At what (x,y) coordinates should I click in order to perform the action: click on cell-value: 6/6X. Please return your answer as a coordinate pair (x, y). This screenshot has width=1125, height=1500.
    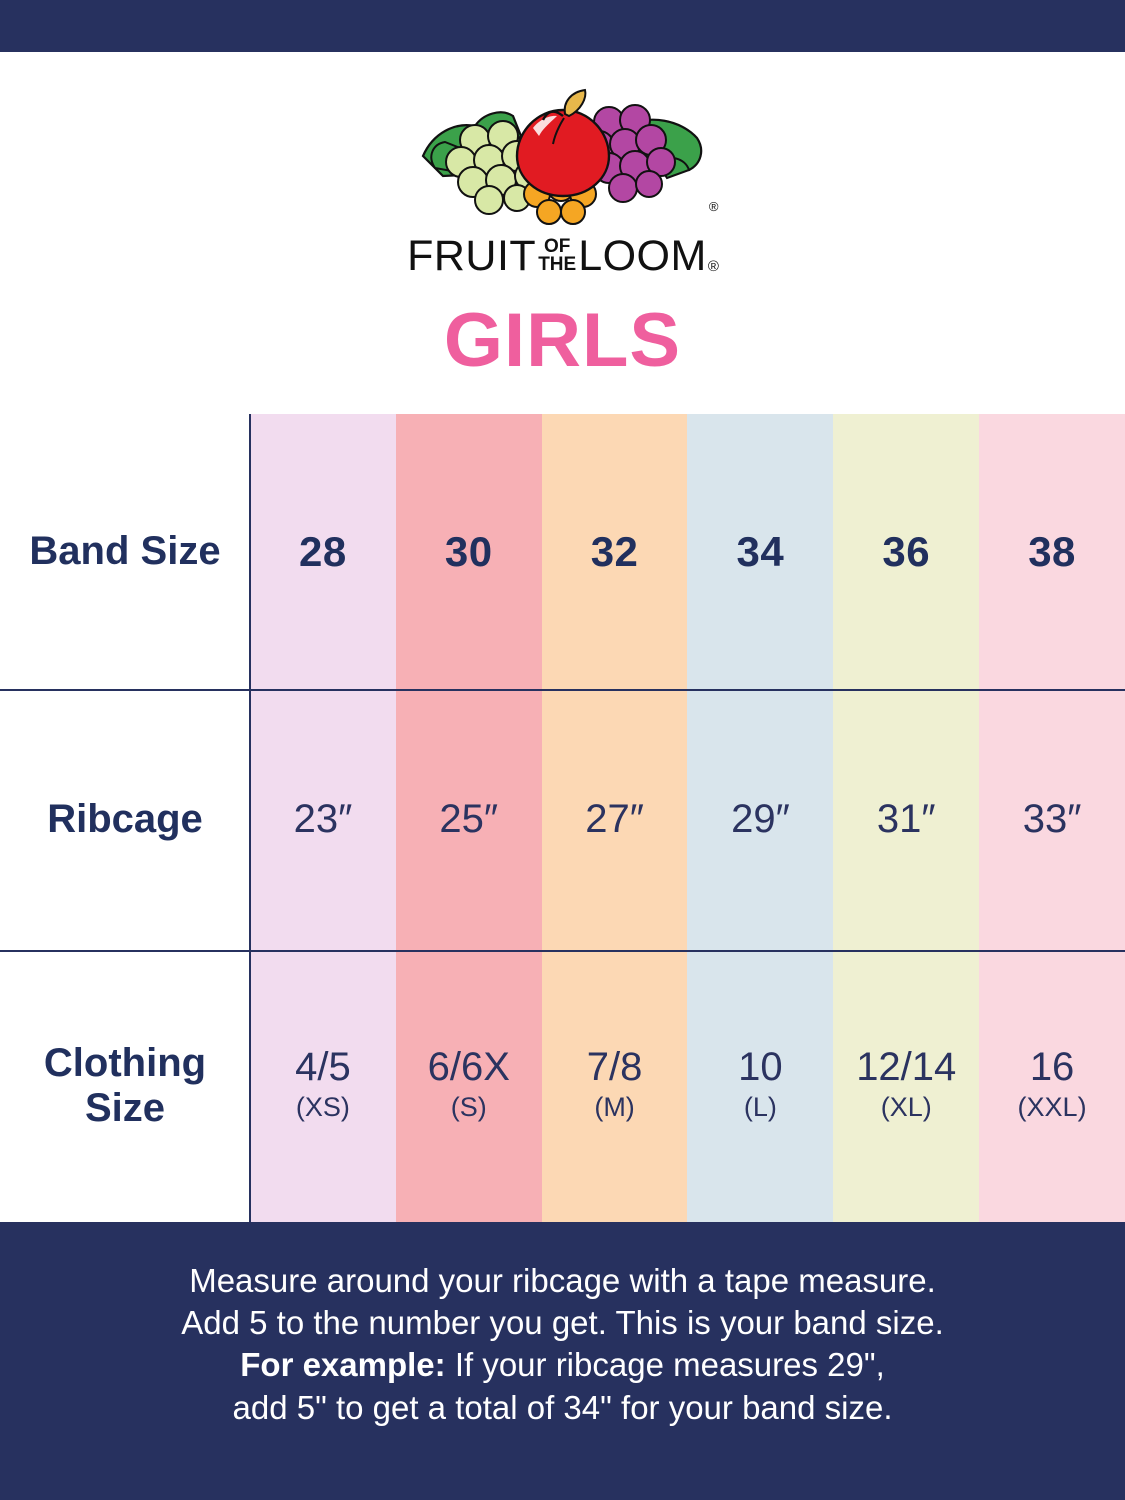
    Looking at the image, I should click on (468, 1067).